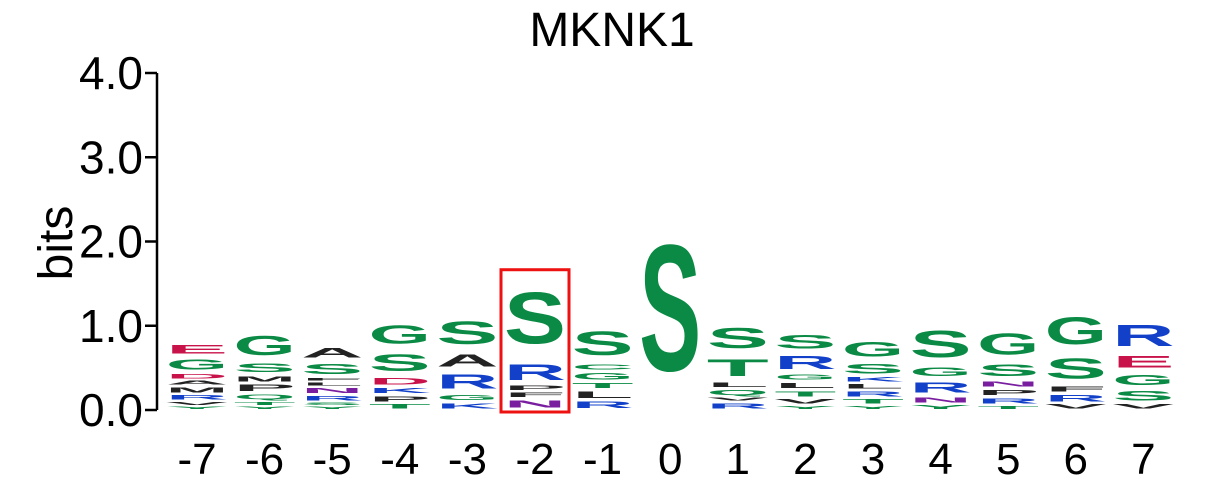 This screenshot has height=496, width=1229. What do you see at coordinates (534, 459) in the screenshot?
I see `x-tick-label: -2` at bounding box center [534, 459].